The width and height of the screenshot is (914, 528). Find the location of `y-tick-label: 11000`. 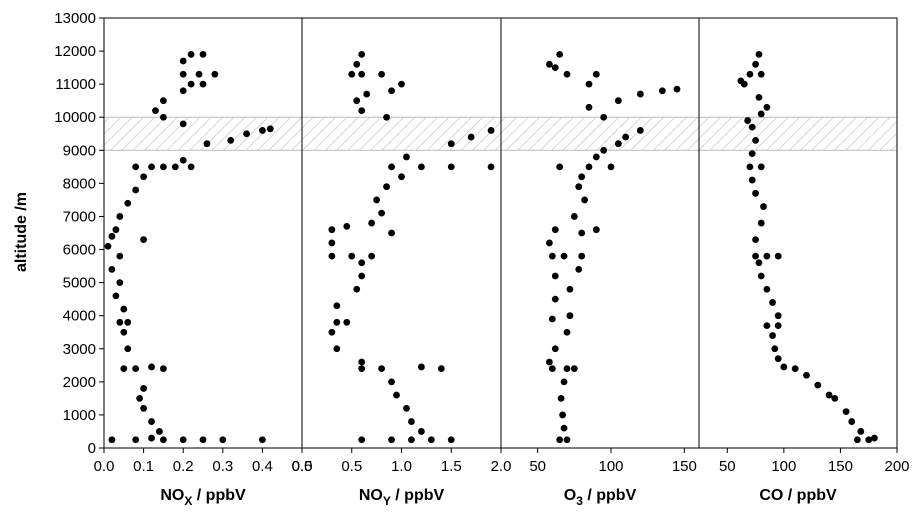

y-tick-label: 11000 is located at coordinates (75, 84).